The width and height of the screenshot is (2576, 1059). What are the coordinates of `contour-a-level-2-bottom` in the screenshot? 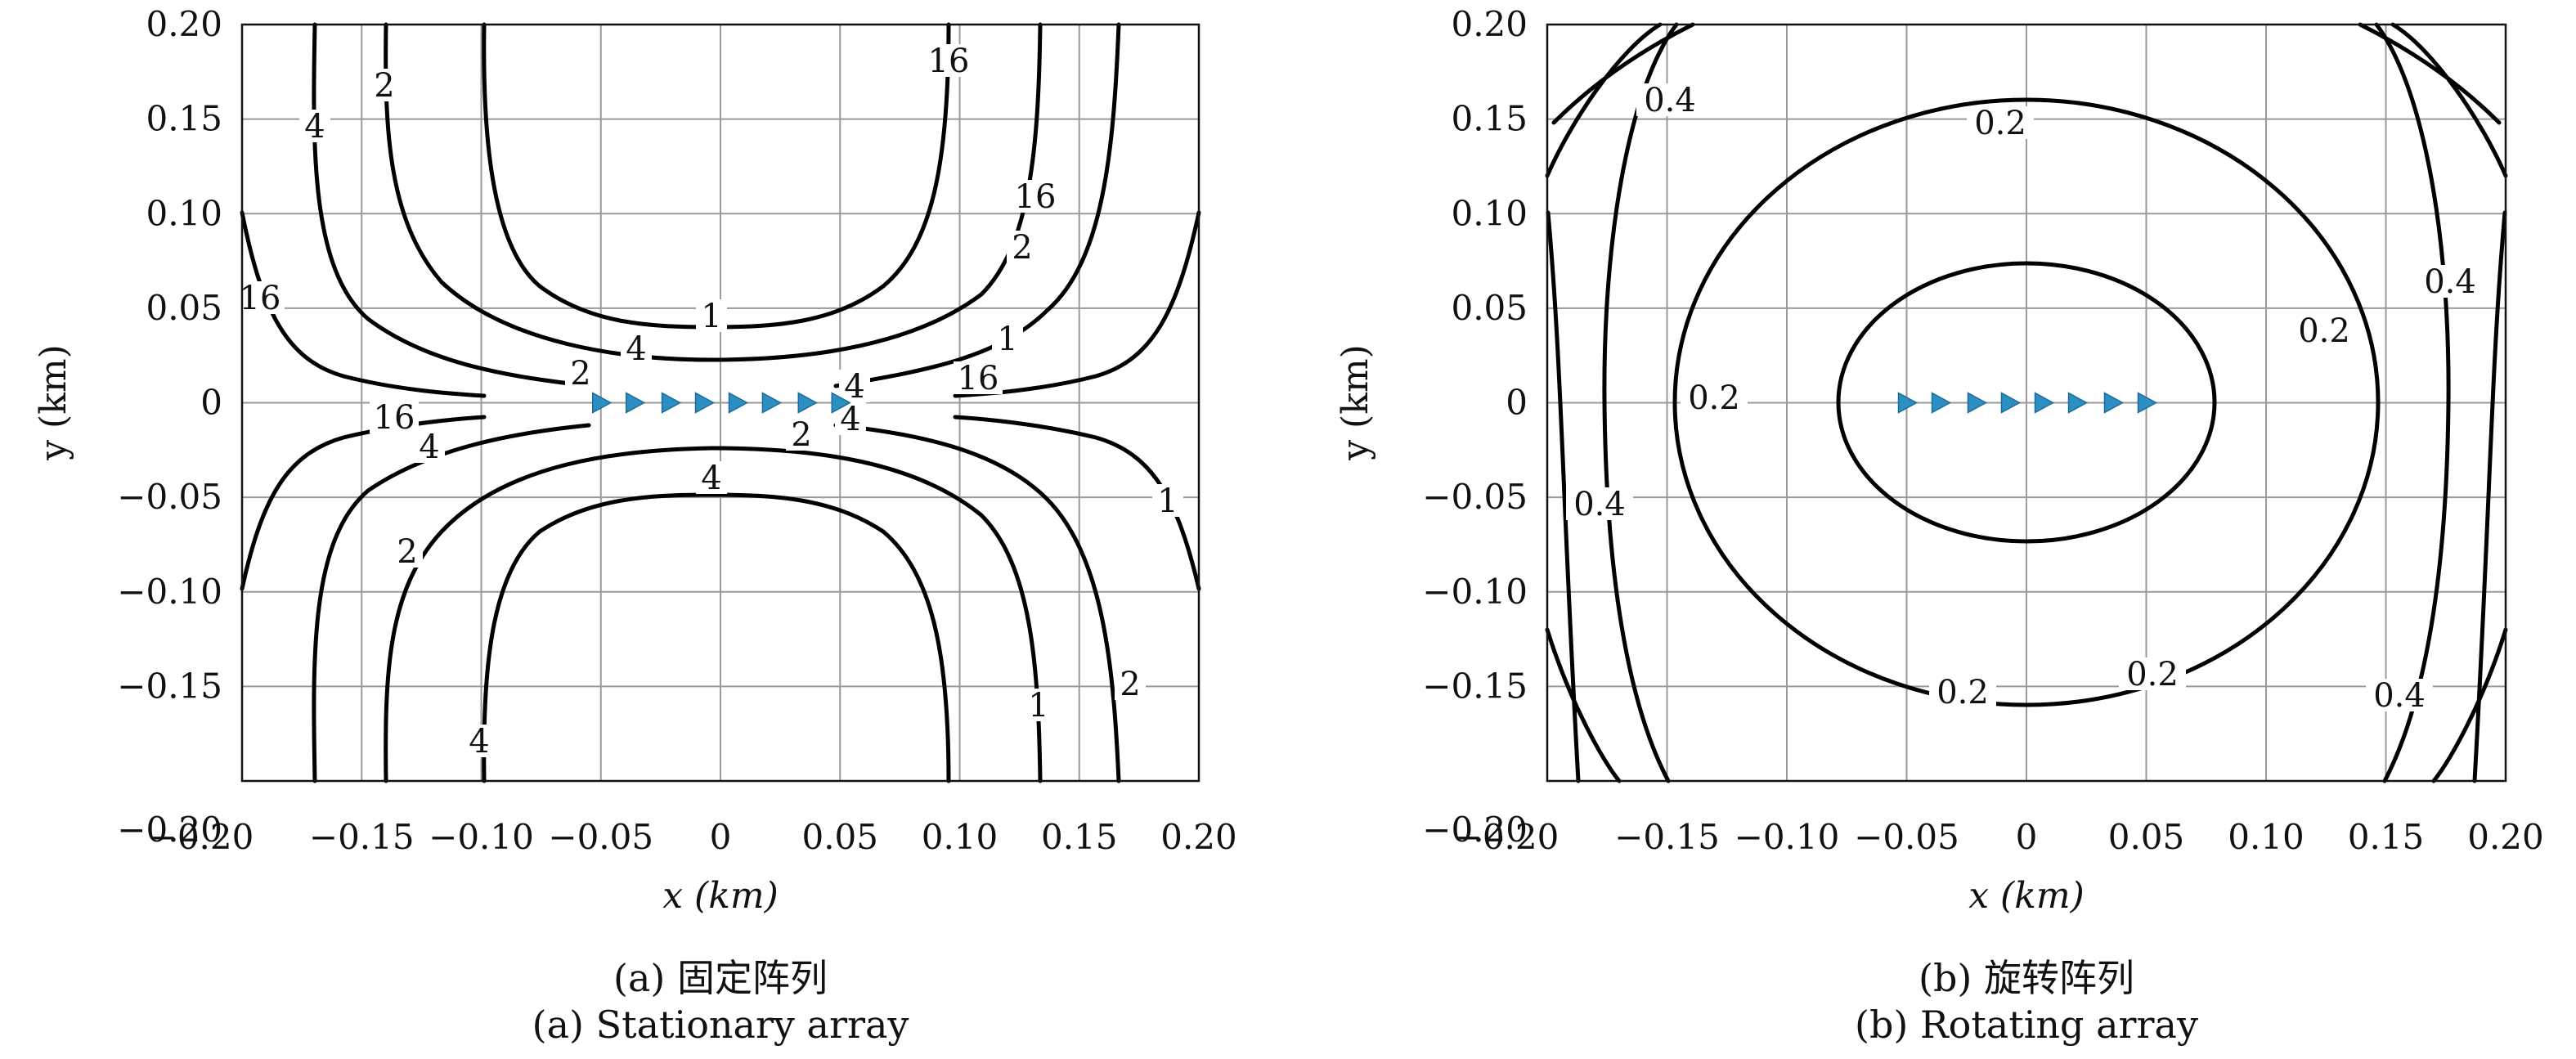 It's located at (713, 614).